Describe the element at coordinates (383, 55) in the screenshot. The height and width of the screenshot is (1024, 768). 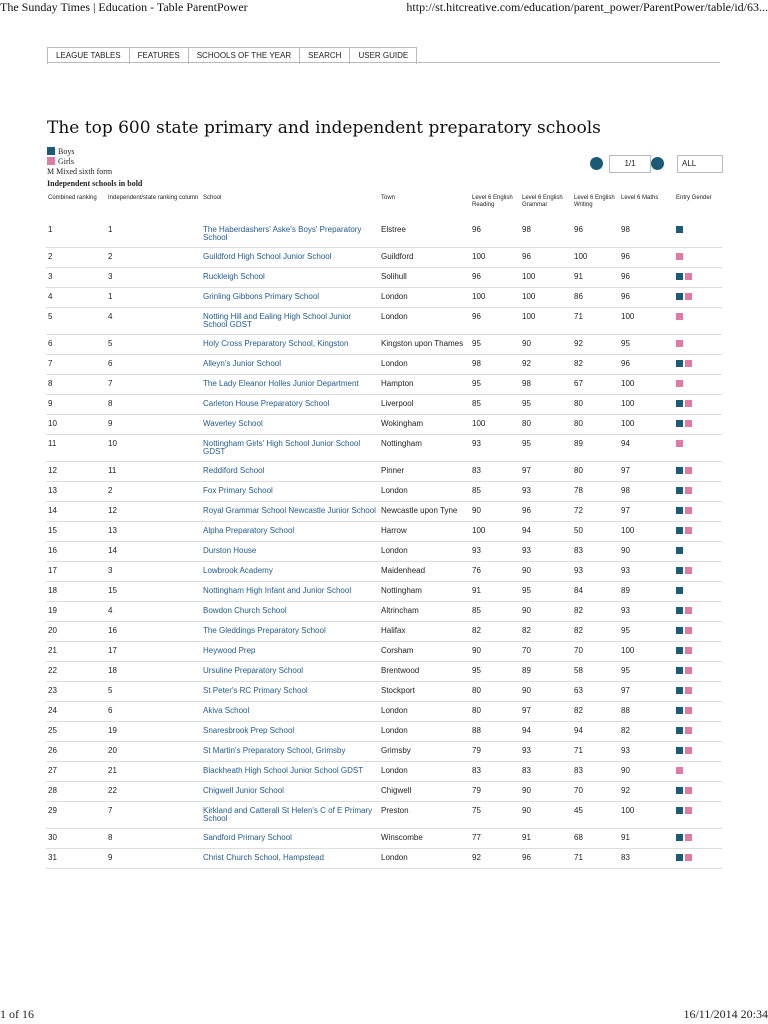
I see `nav-item: USER GUIDE` at that location.